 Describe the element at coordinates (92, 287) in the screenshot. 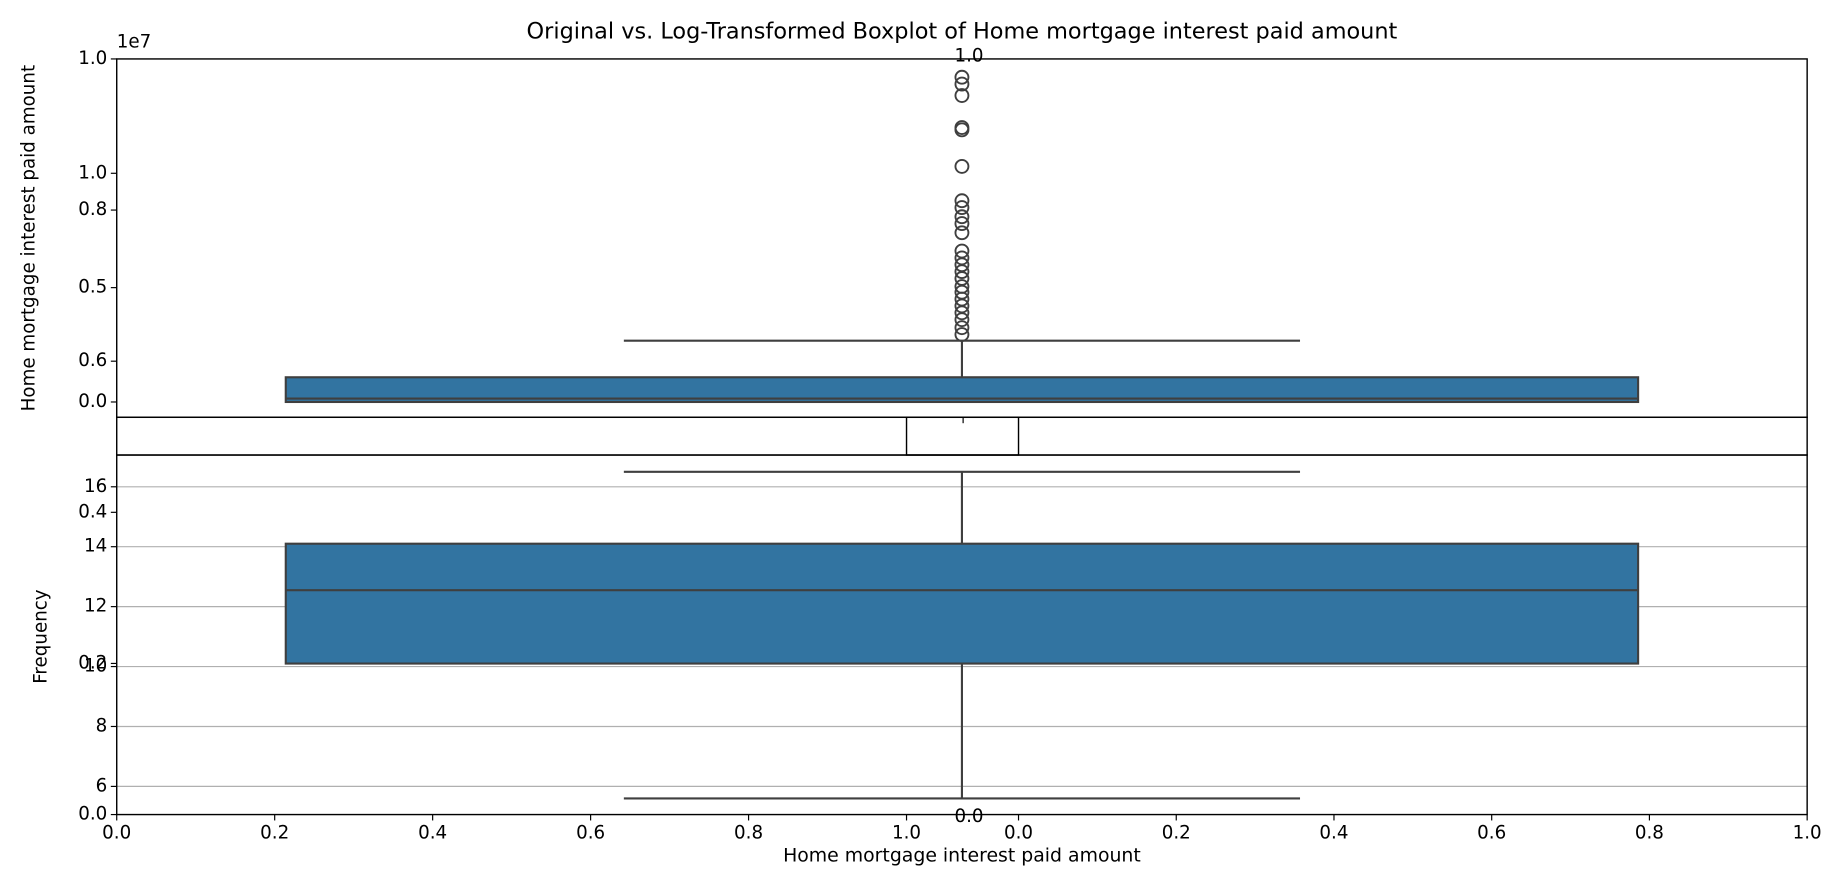

I see `y-tick-label: 0.5` at that location.